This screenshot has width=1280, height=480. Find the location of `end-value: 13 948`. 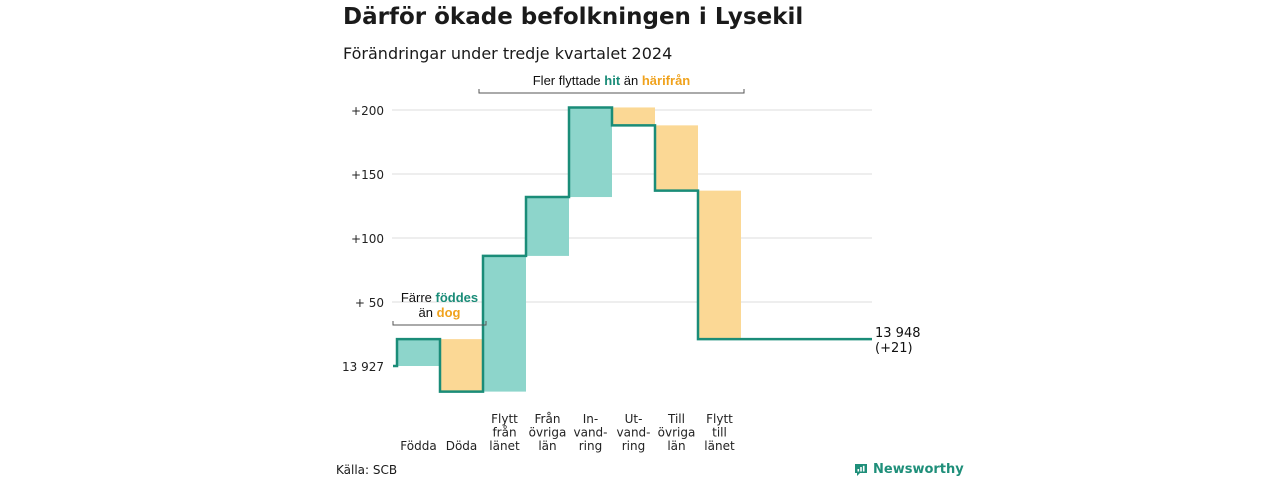

end-value: 13 948 is located at coordinates (898, 333).